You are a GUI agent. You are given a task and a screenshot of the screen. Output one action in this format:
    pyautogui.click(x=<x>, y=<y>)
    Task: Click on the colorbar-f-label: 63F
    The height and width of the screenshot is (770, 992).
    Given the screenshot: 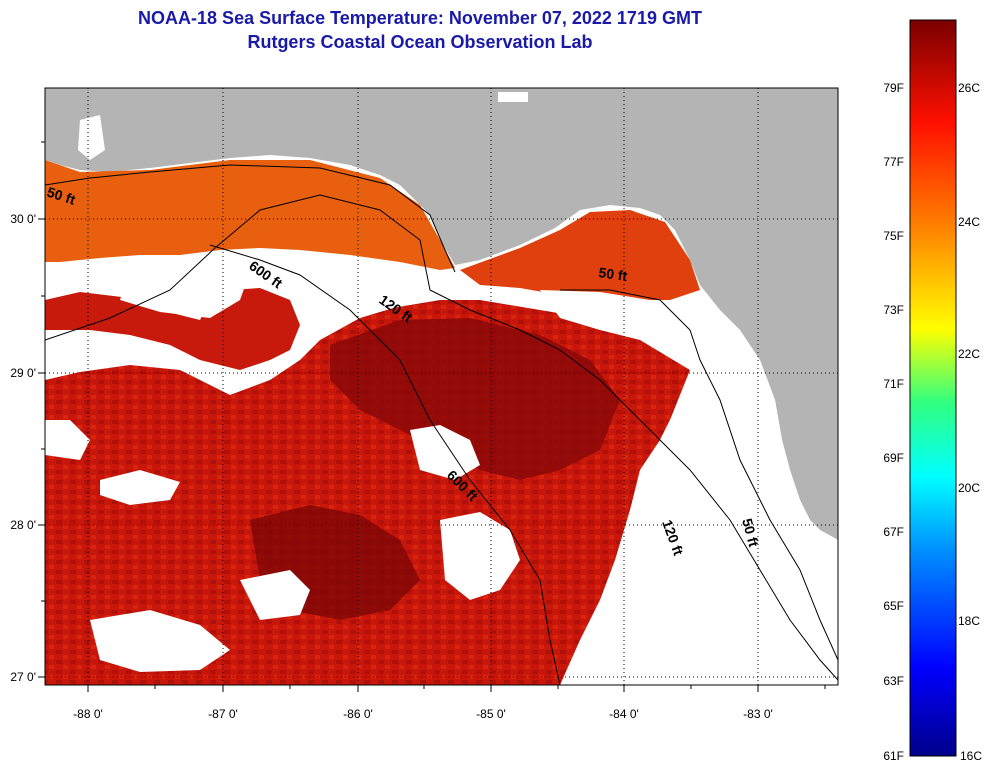 What is the action you would take?
    pyautogui.click(x=893, y=681)
    